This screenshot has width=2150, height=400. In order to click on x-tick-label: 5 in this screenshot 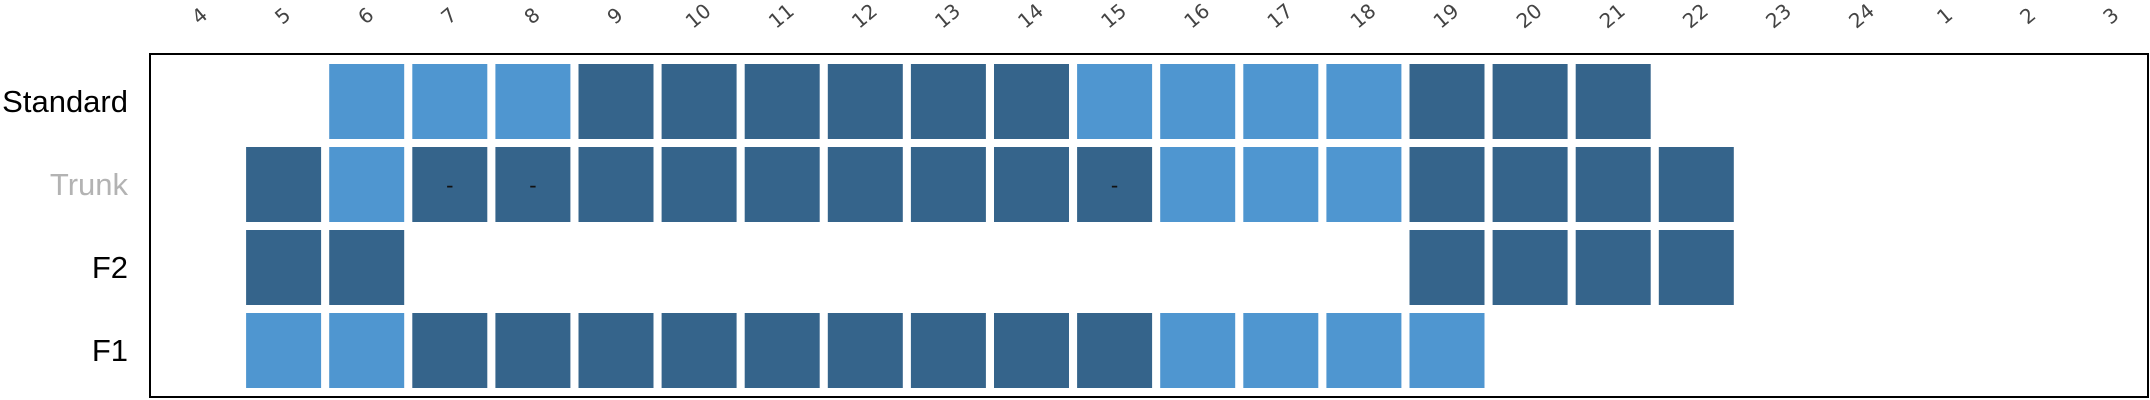, I will do `click(282, 16)`.